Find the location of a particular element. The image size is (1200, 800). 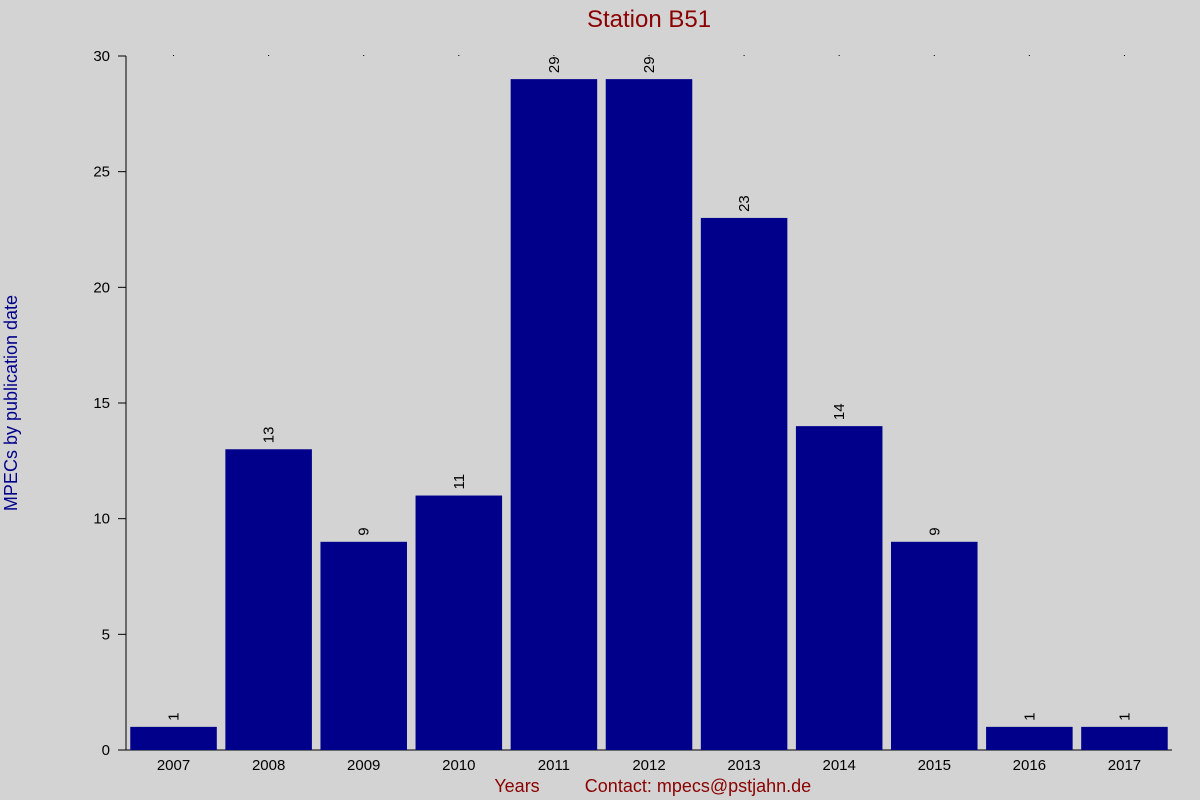

y-axis-label: MPECs by publication date is located at coordinates (11, 403).